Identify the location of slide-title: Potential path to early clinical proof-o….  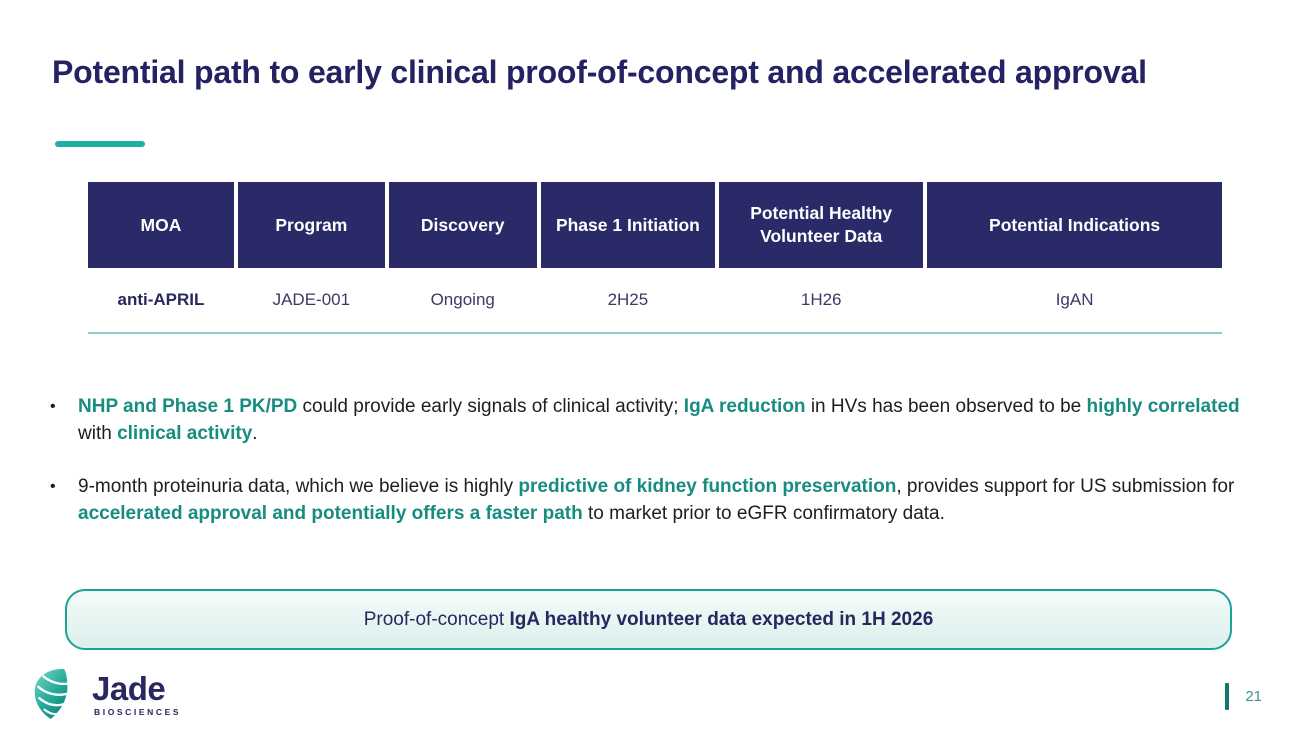
(599, 72).